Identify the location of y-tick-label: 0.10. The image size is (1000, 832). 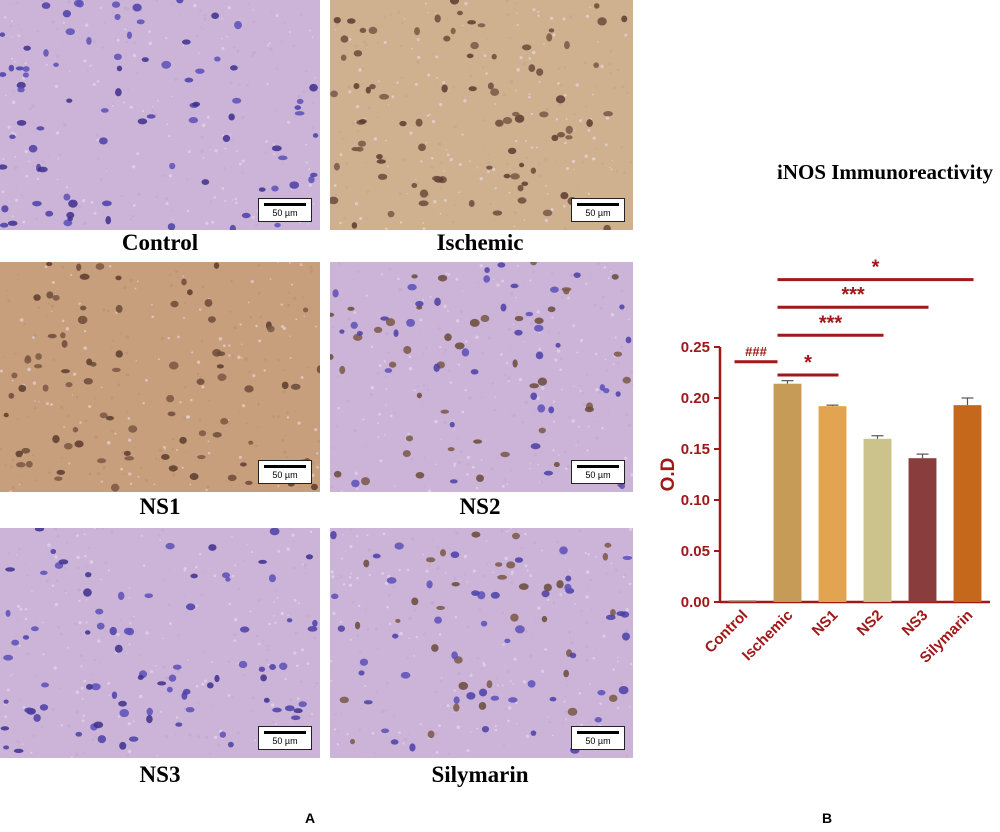
(695, 500).